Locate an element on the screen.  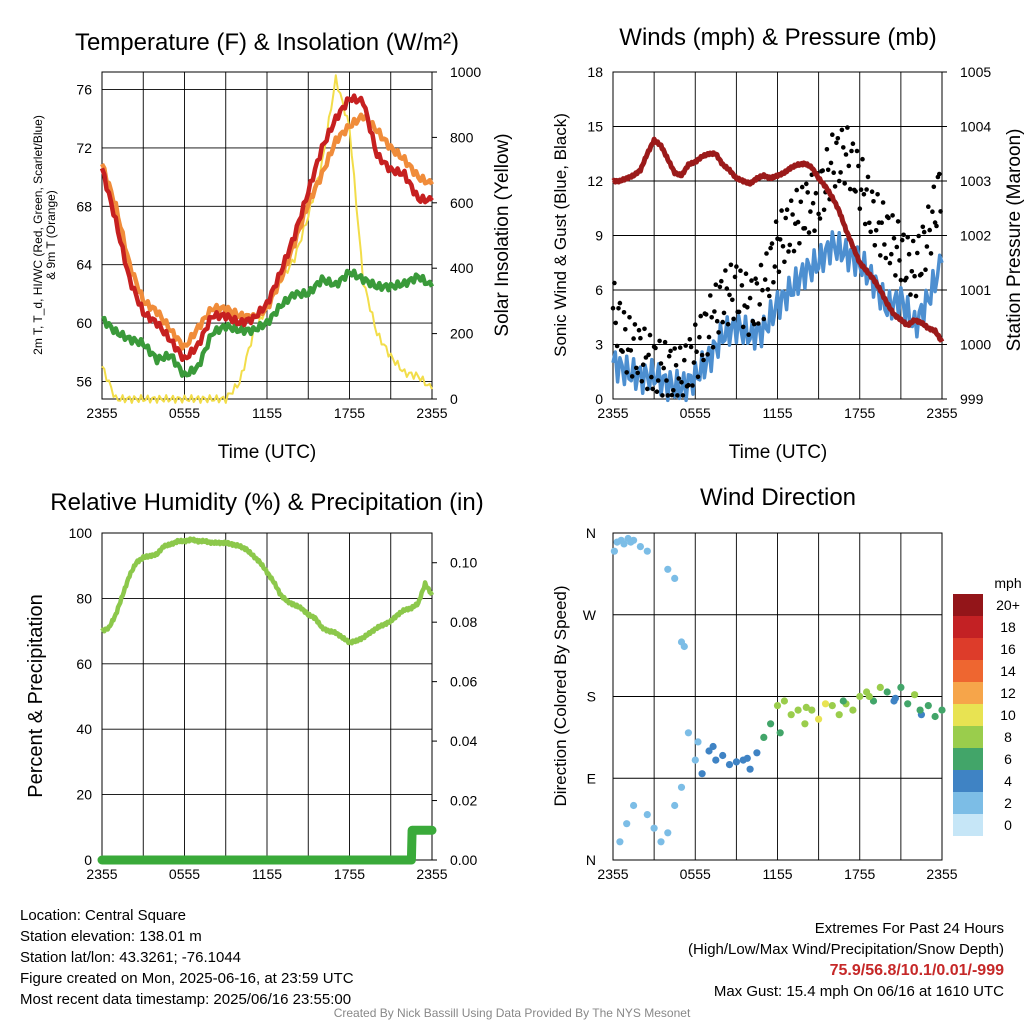
y-tick-label: 40 is located at coordinates (84, 729).